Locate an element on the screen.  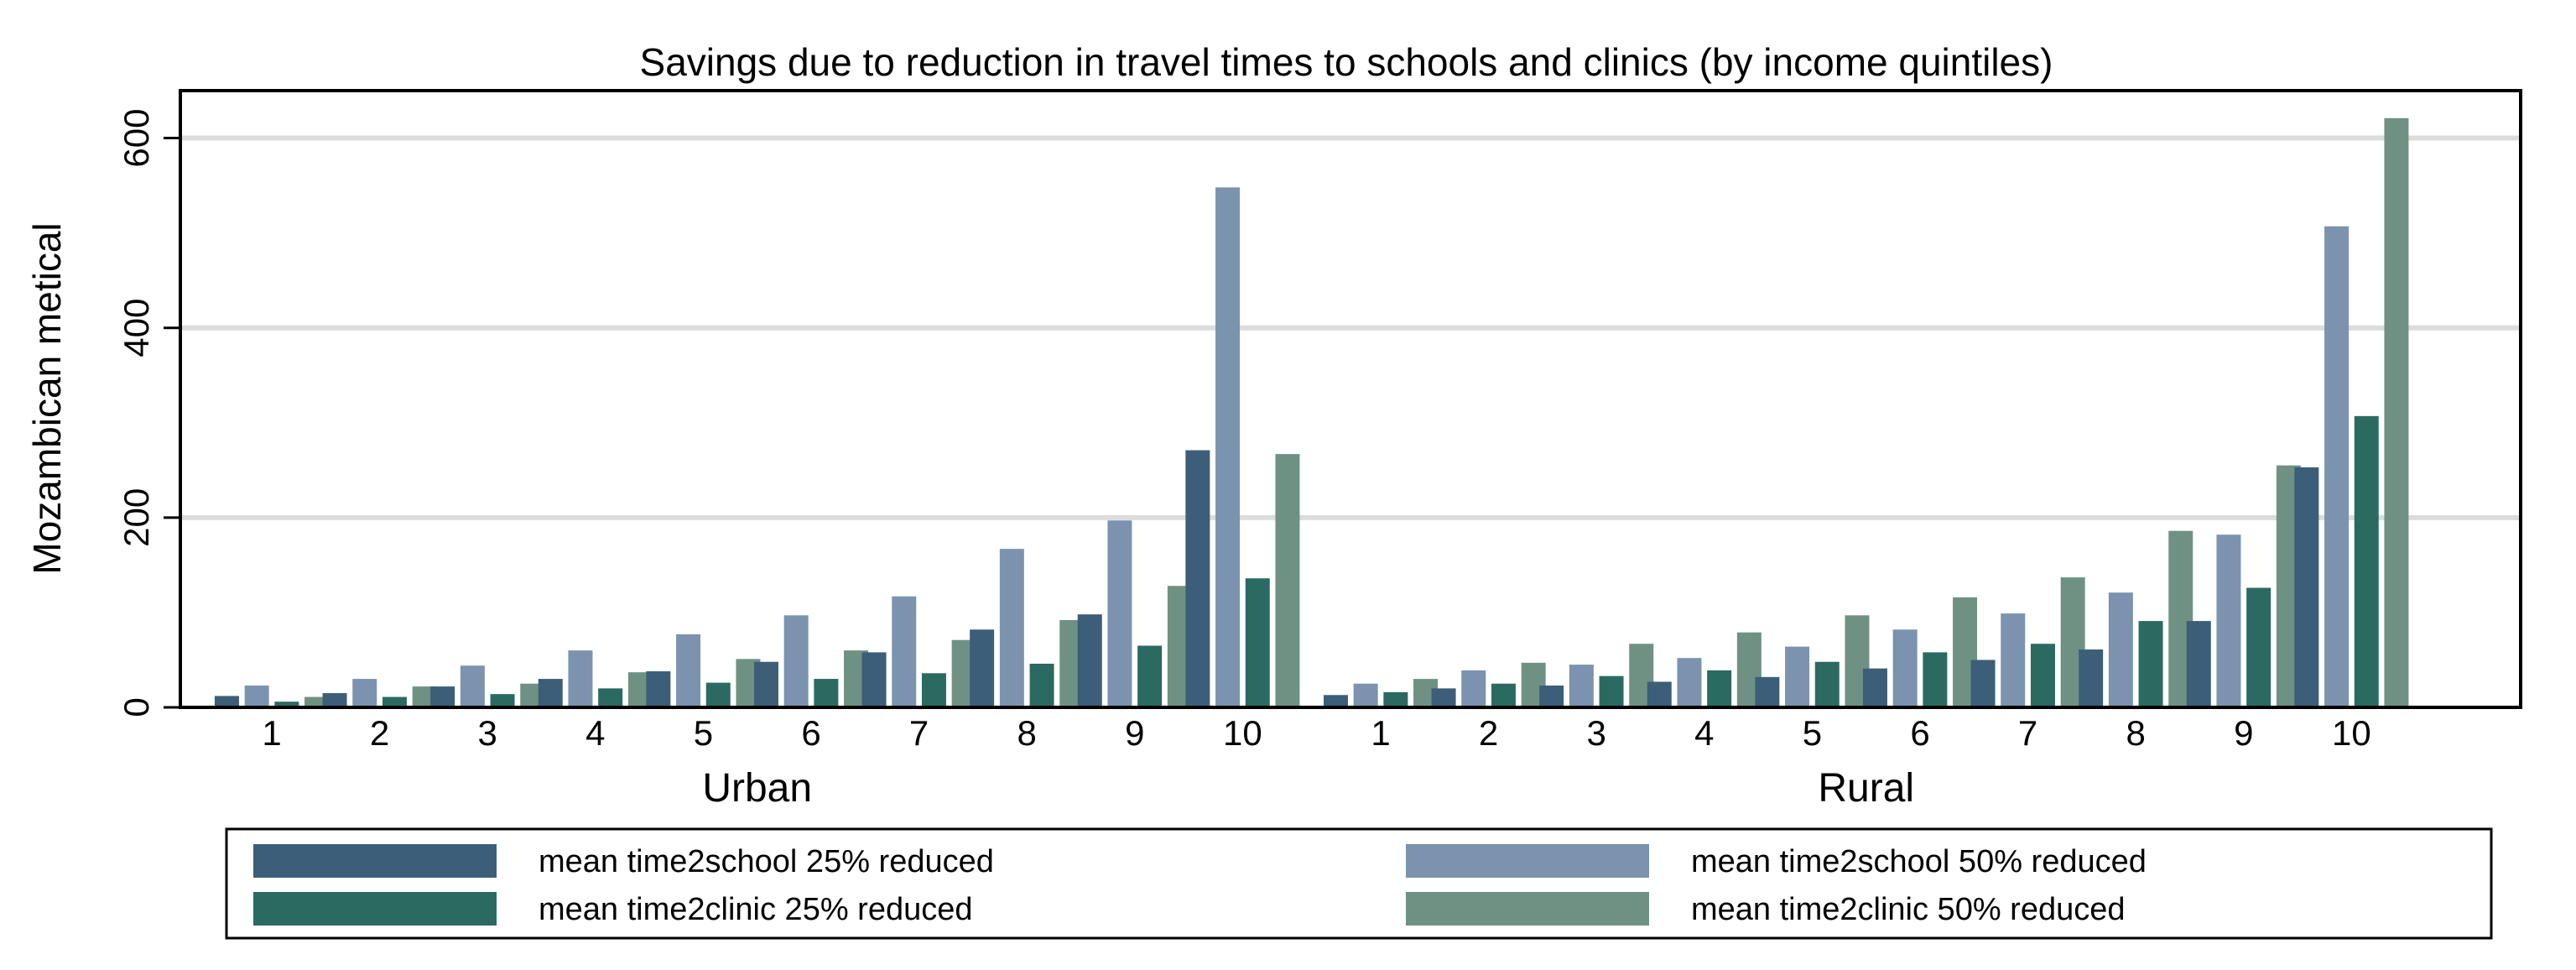
x-tick-labels: 1 2 3 4 5 6 7 8 9 10 1 2 3 4 5 6 7 8 9 10 is located at coordinates (1316, 733).